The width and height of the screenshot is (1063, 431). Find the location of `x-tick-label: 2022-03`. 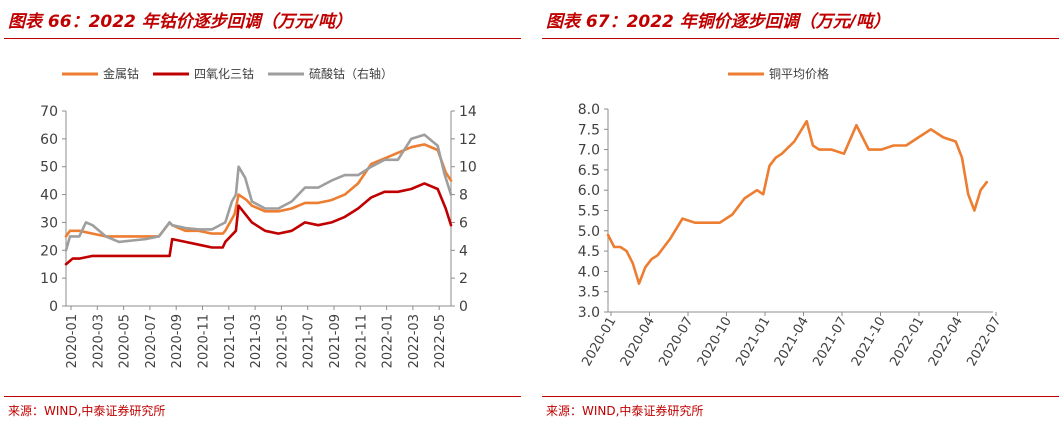

x-tick-label: 2022-03 is located at coordinates (414, 341).